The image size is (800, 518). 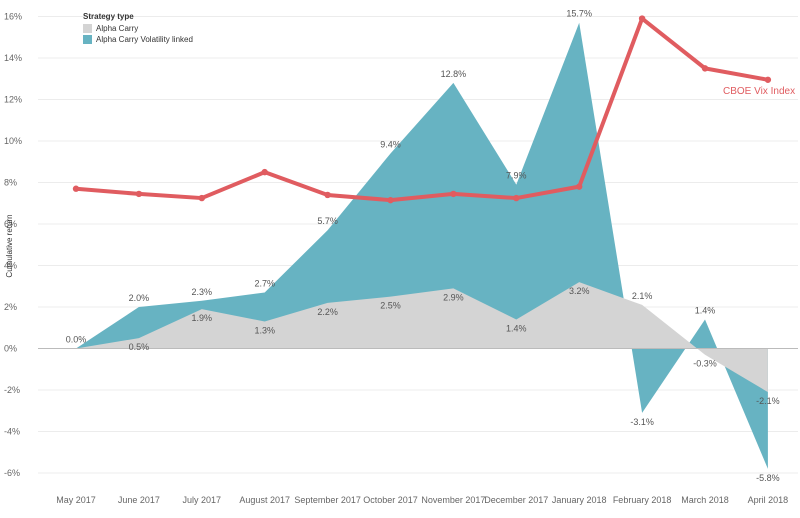 What do you see at coordinates (87, 28) in the screenshot?
I see `legend-swatch-alpha-carry` at bounding box center [87, 28].